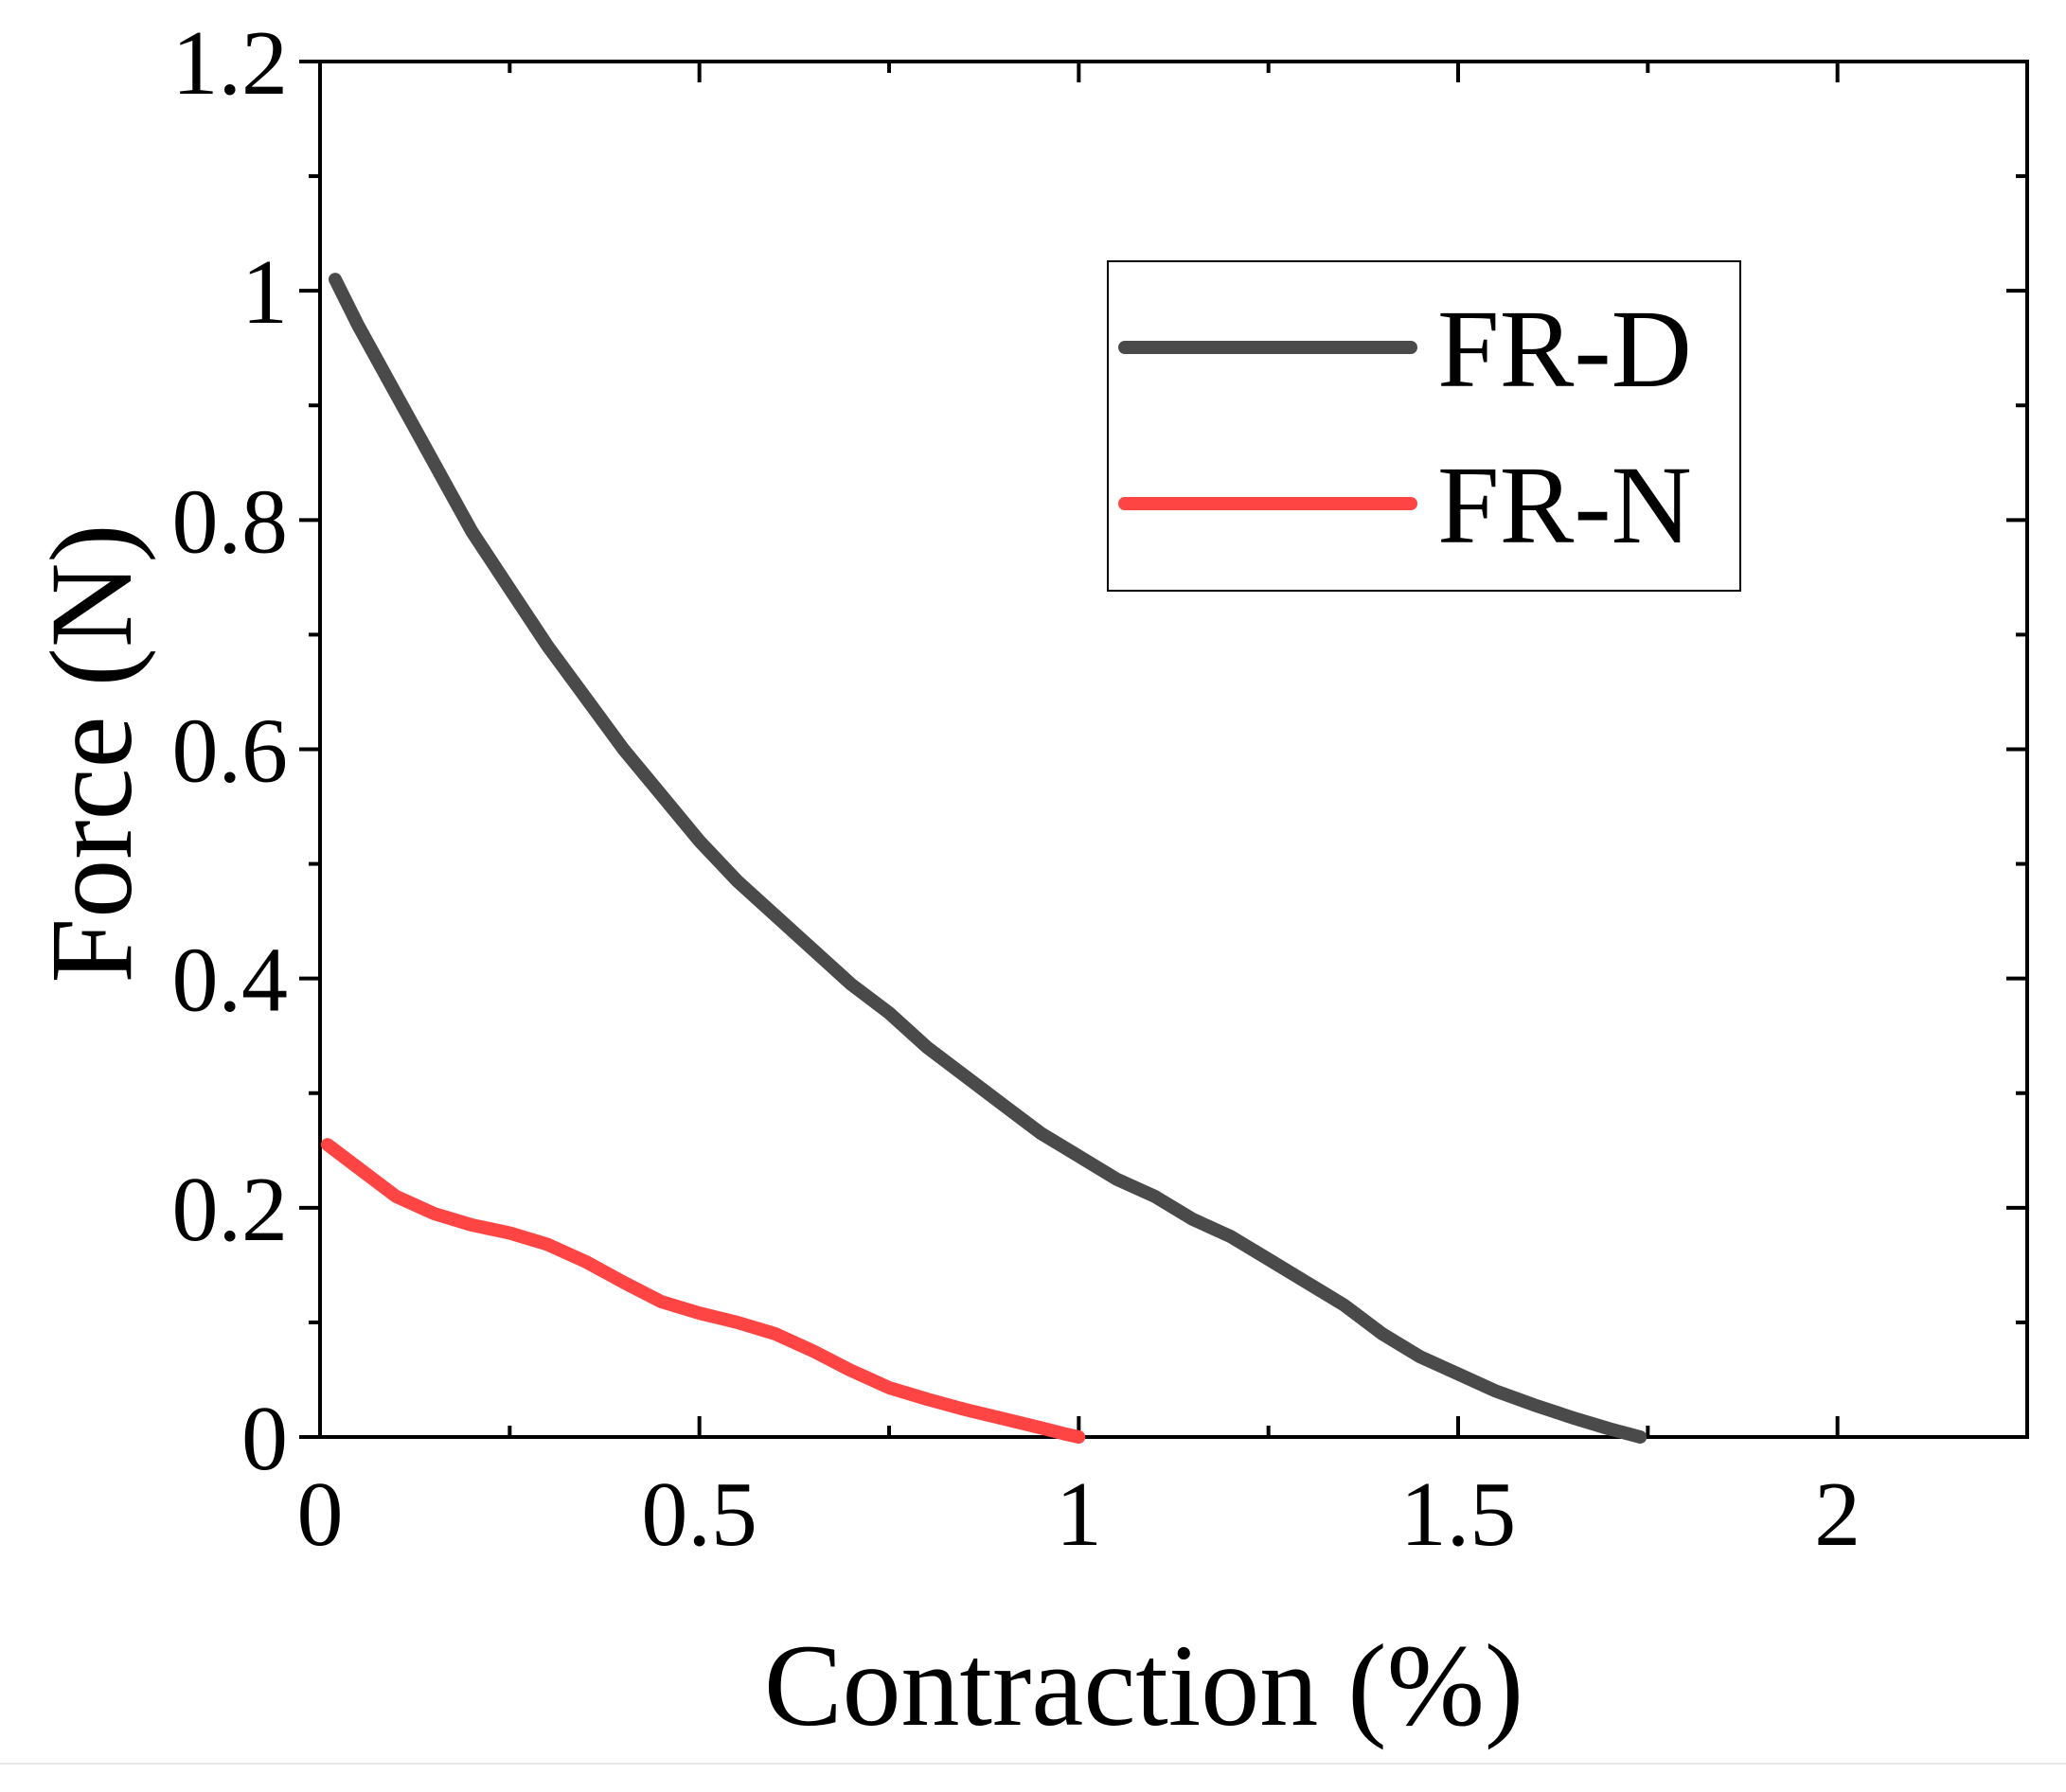 Image resolution: width=2066 pixels, height=1792 pixels. What do you see at coordinates (230, 64) in the screenshot?
I see `y-tick-label: 1.2` at bounding box center [230, 64].